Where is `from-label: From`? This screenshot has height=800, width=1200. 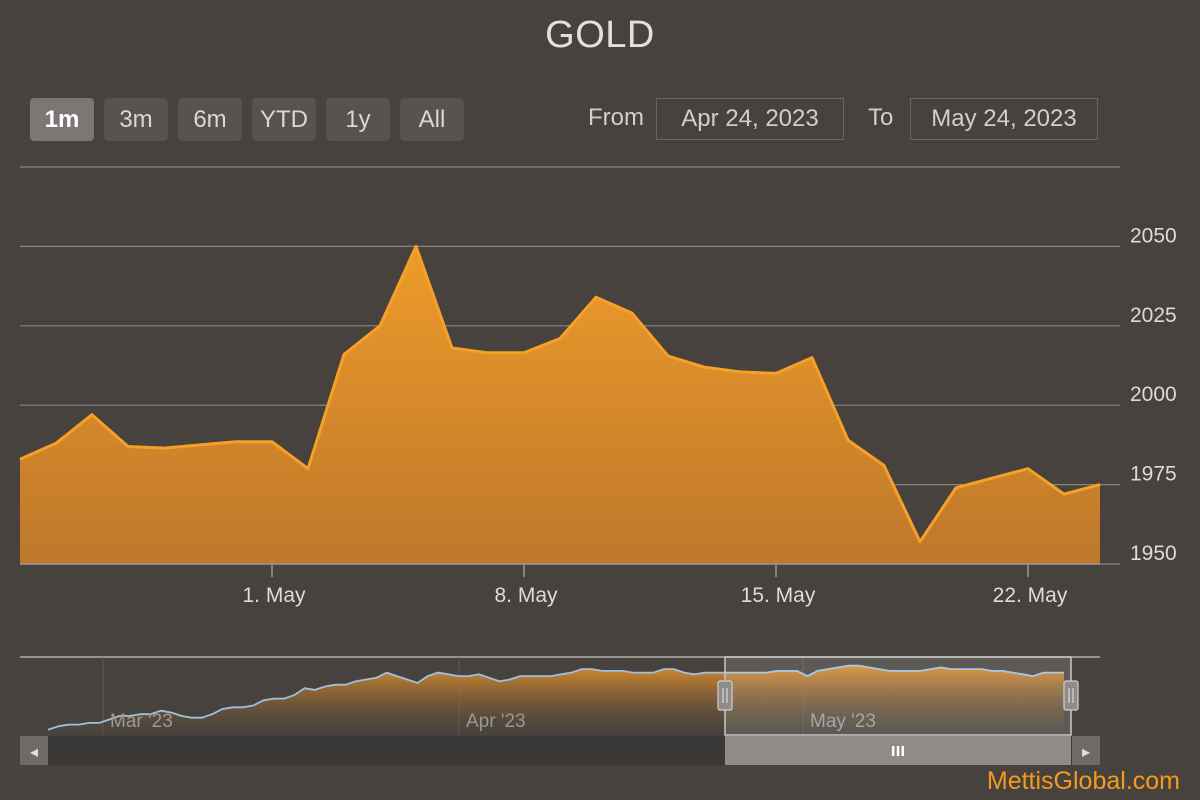
from-label: From is located at coordinates (616, 117).